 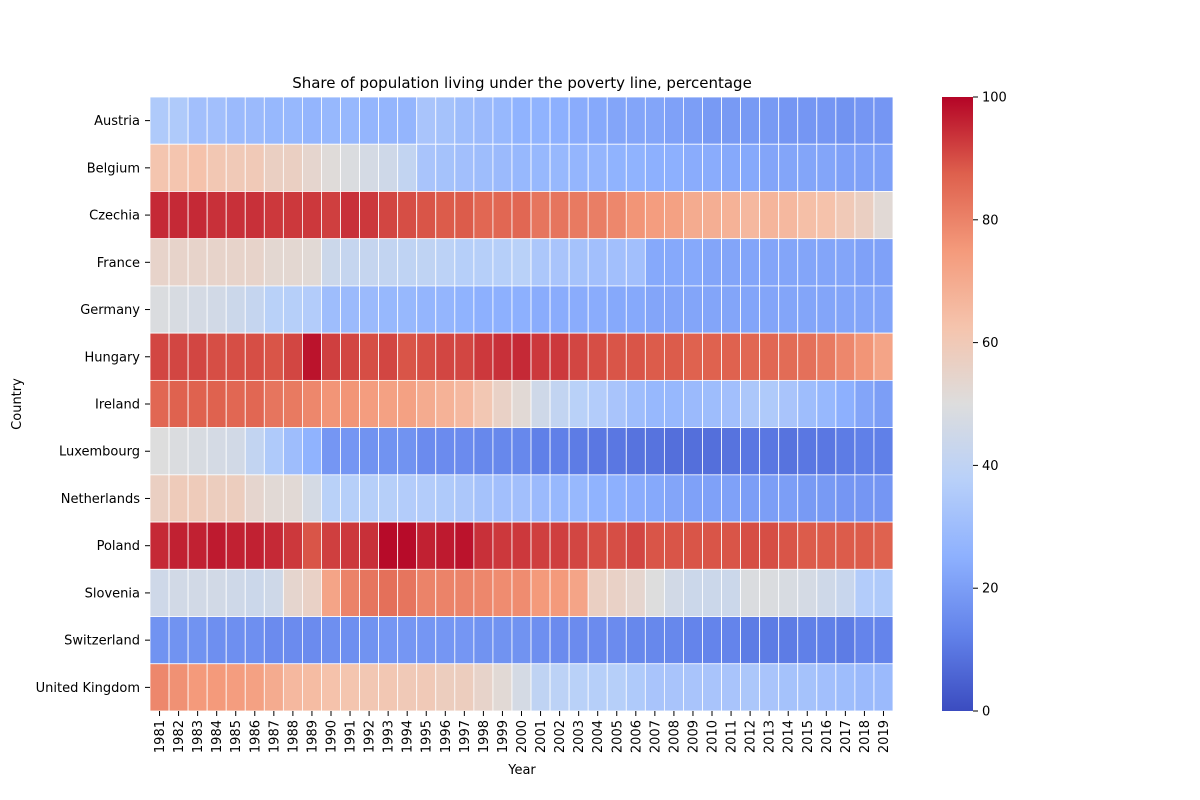 I want to click on y-tick-label: Luxembourg, so click(x=99, y=452).